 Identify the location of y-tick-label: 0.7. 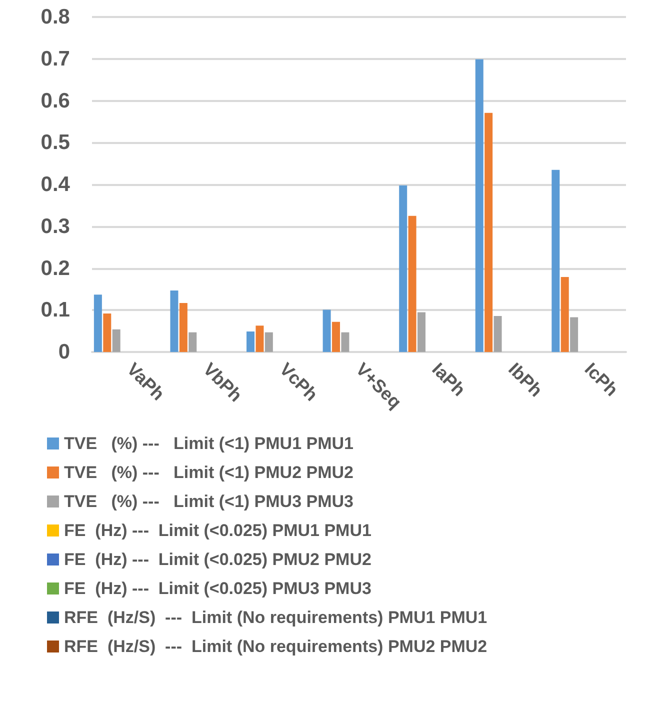
(55, 58).